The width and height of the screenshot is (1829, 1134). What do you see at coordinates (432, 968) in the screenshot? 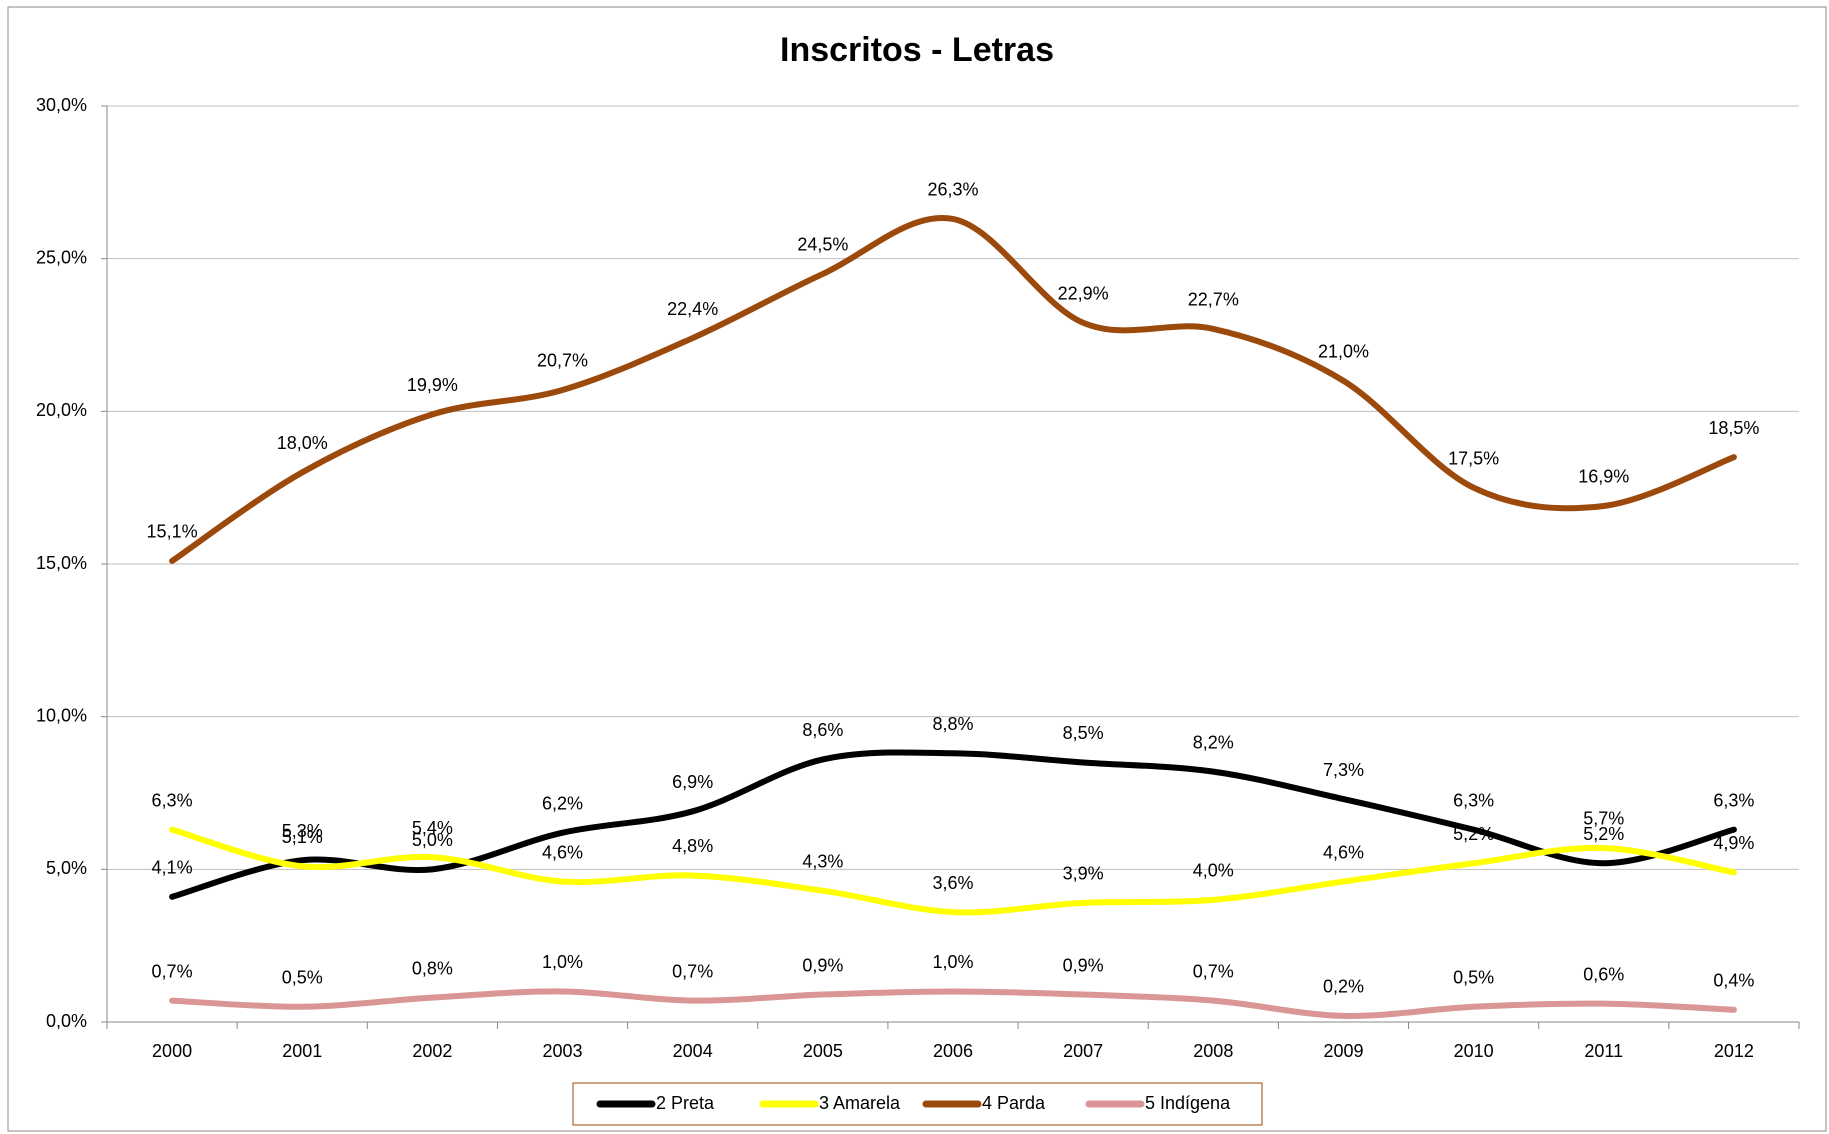
I see `data-label: 0,8%` at bounding box center [432, 968].